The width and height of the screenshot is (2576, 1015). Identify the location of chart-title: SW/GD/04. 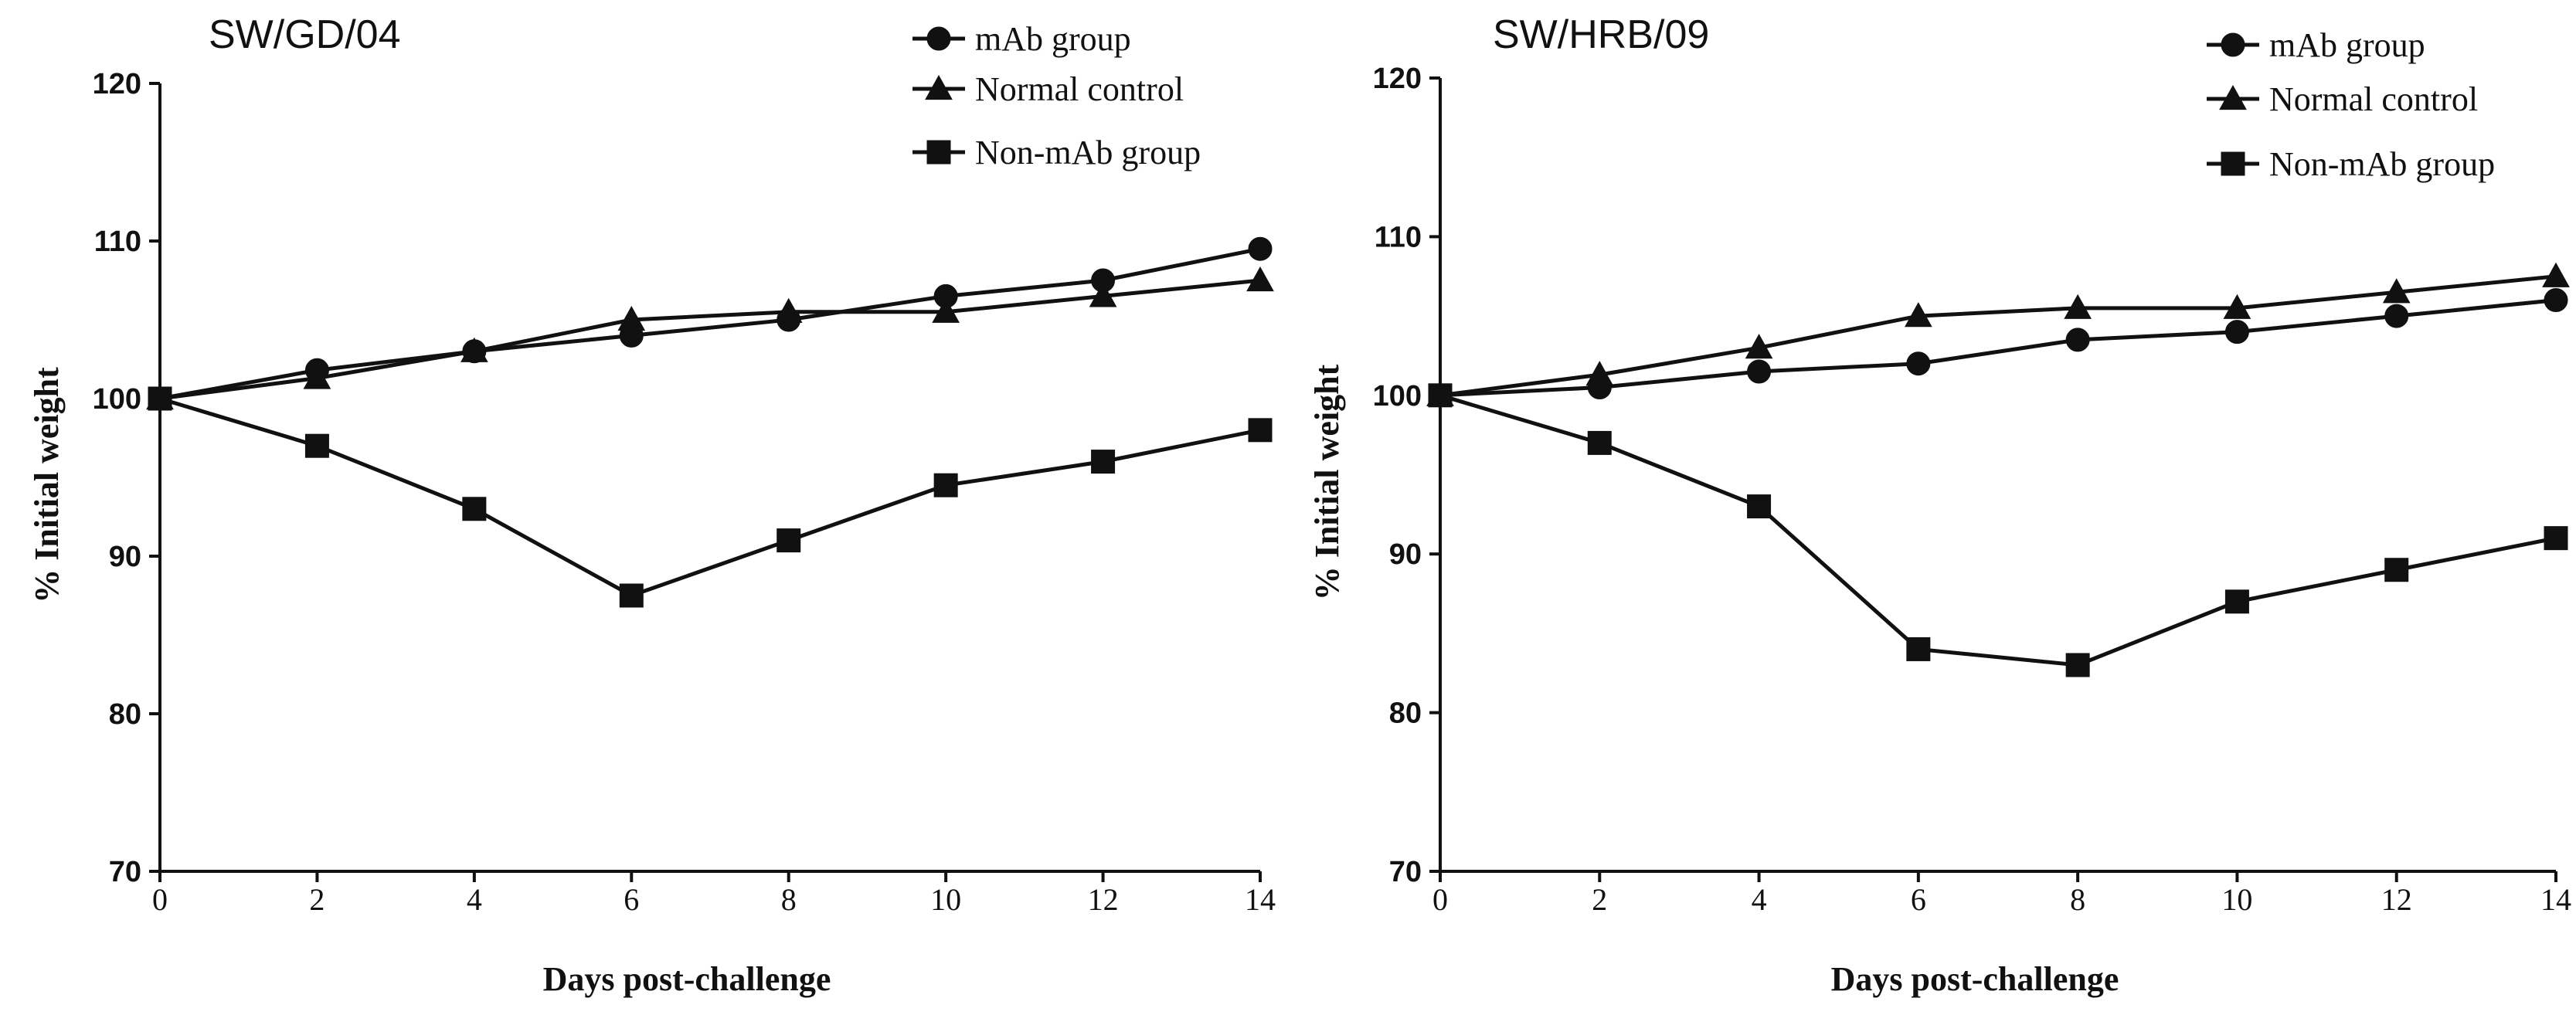
(305, 34).